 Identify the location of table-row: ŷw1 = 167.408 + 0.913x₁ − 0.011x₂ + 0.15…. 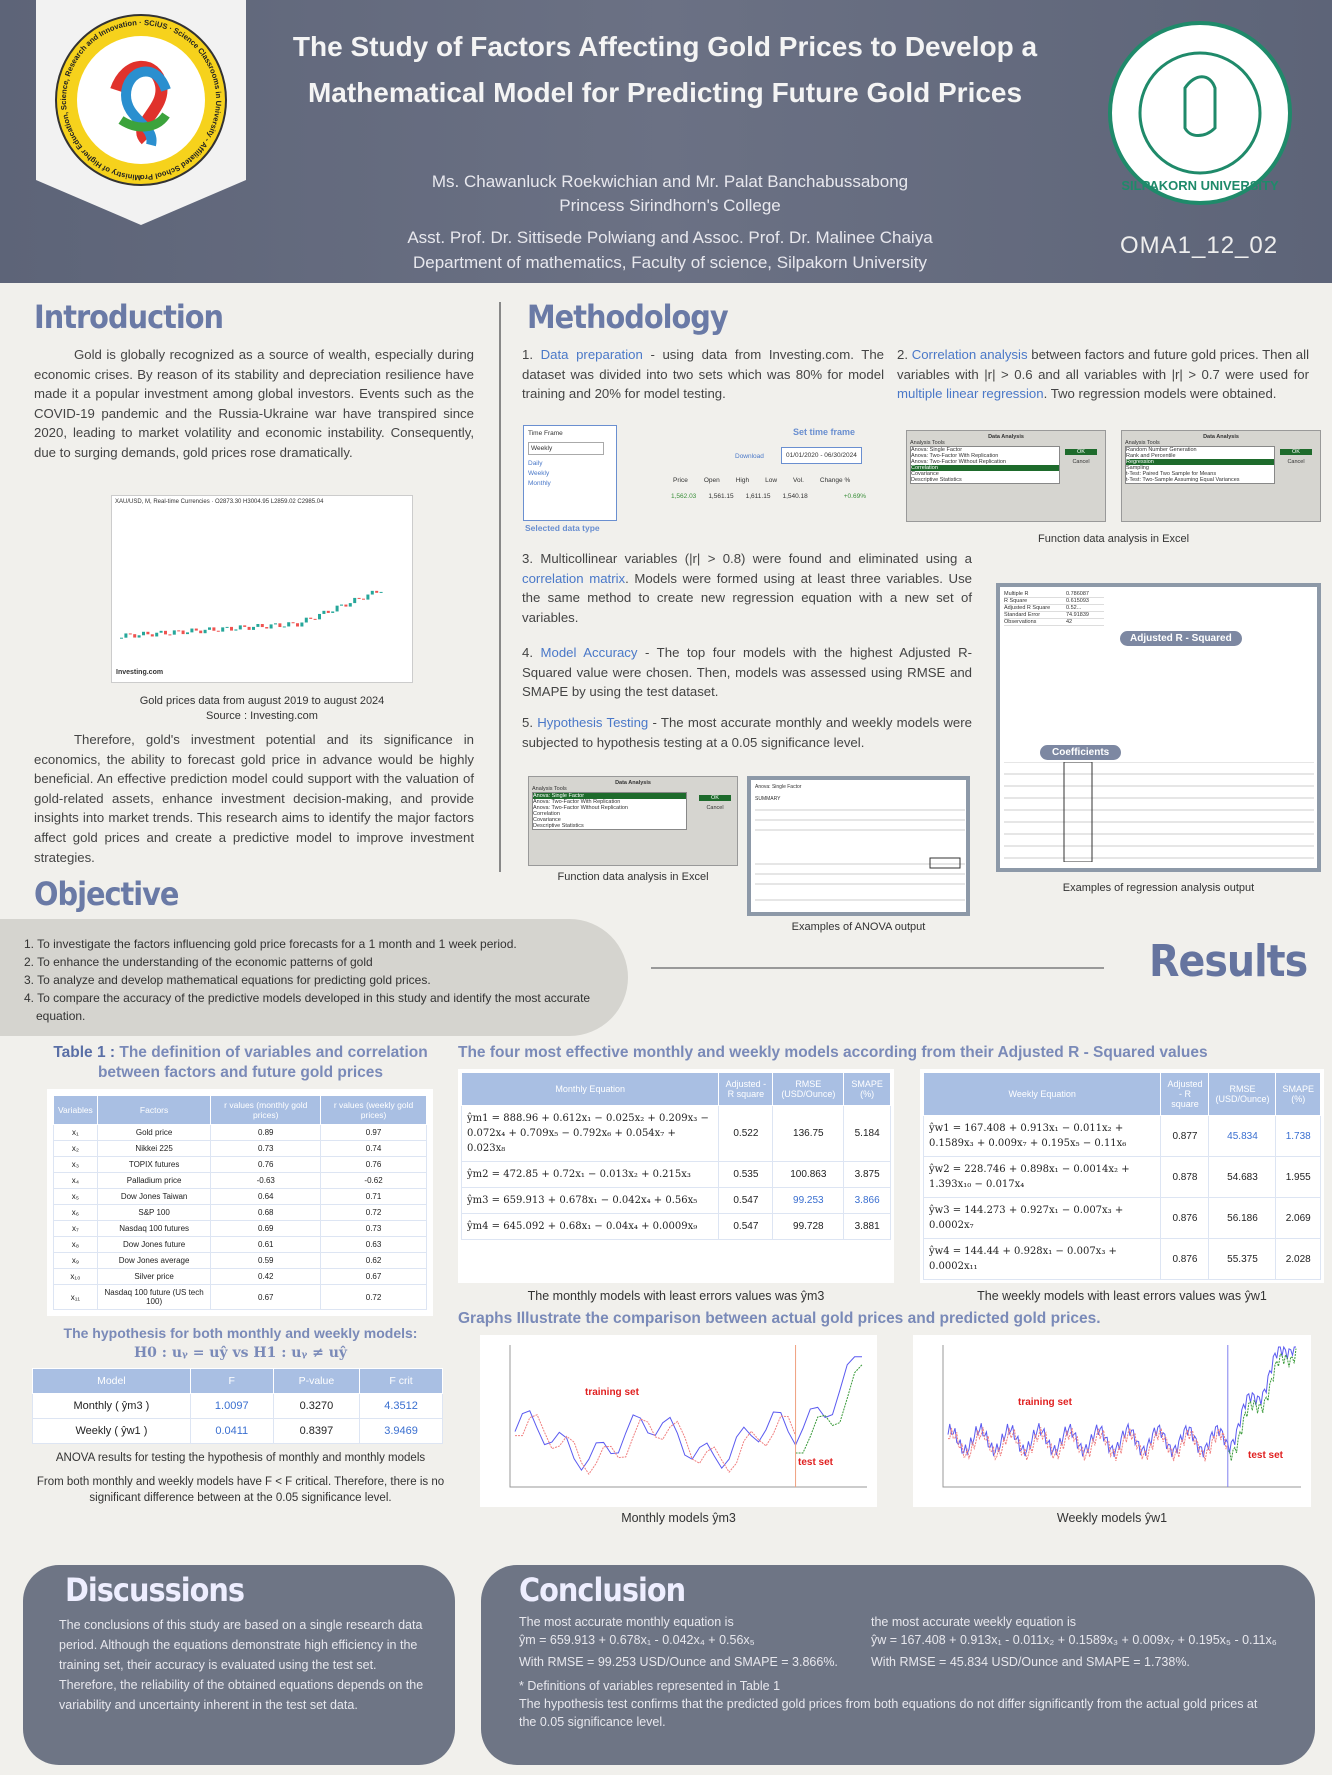
(1121, 1136).